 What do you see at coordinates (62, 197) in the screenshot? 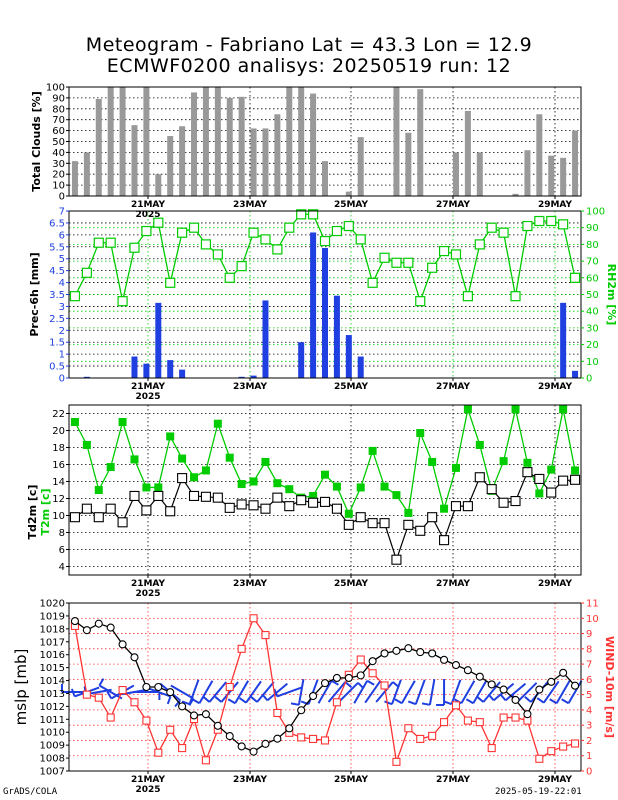
I see `clouds-ytick-label: 0` at bounding box center [62, 197].